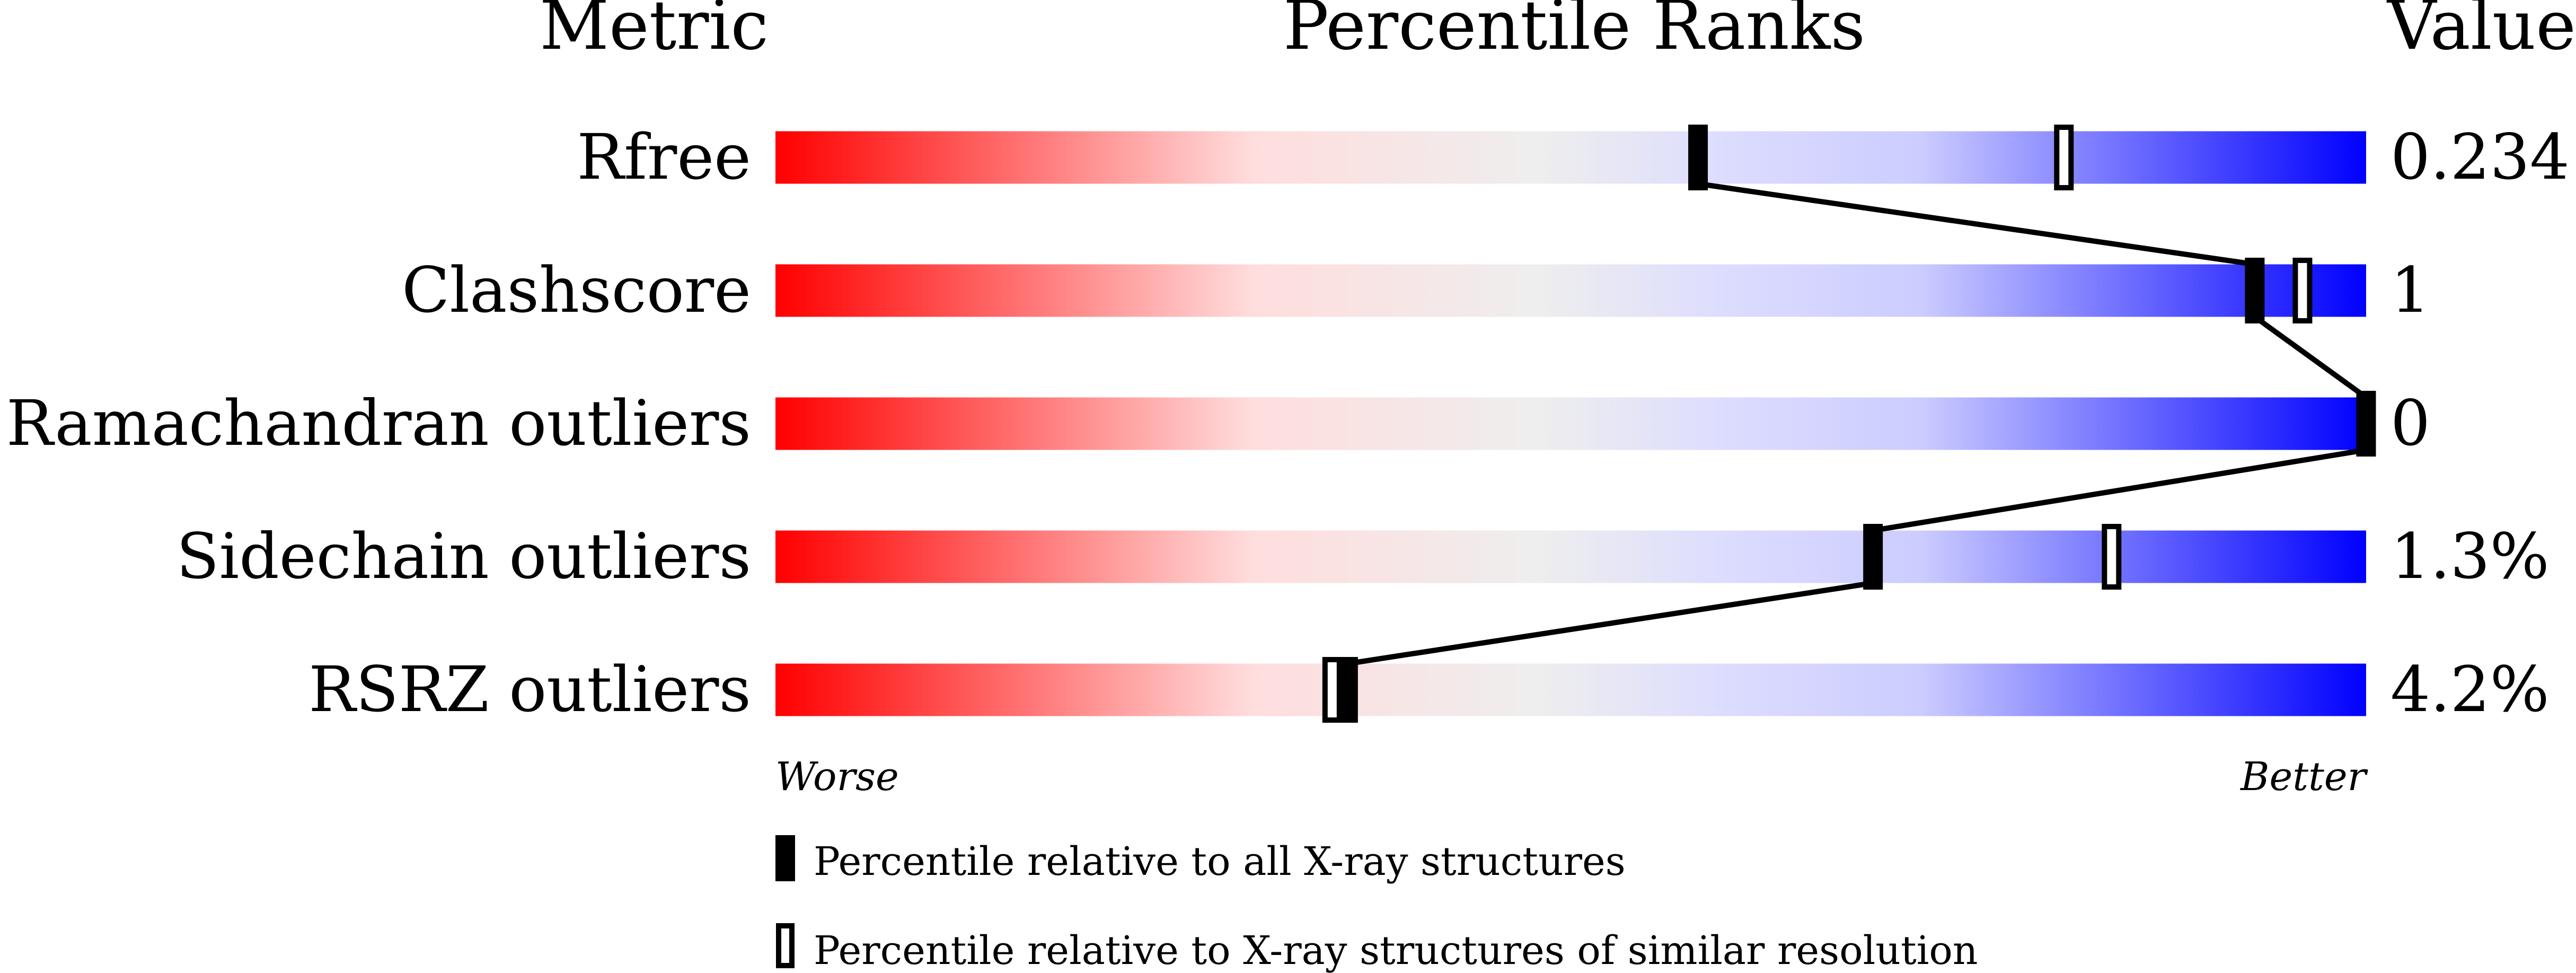 This screenshot has width=2576, height=973. I want to click on header-percentile-ranks: Percentile Ranks, so click(1574, 32).